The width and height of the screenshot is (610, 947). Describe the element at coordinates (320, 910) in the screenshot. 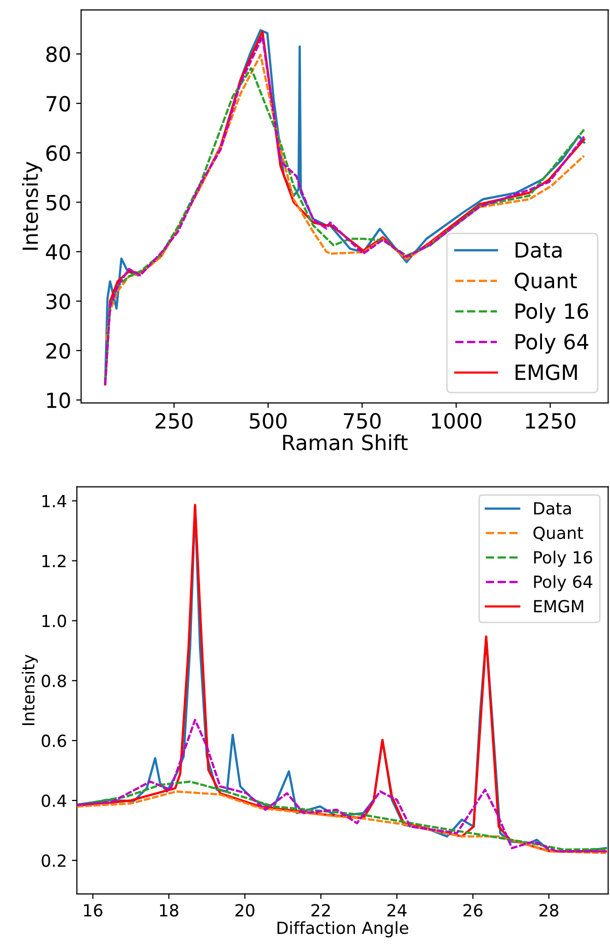

I see `x-tick-label: 22` at that location.